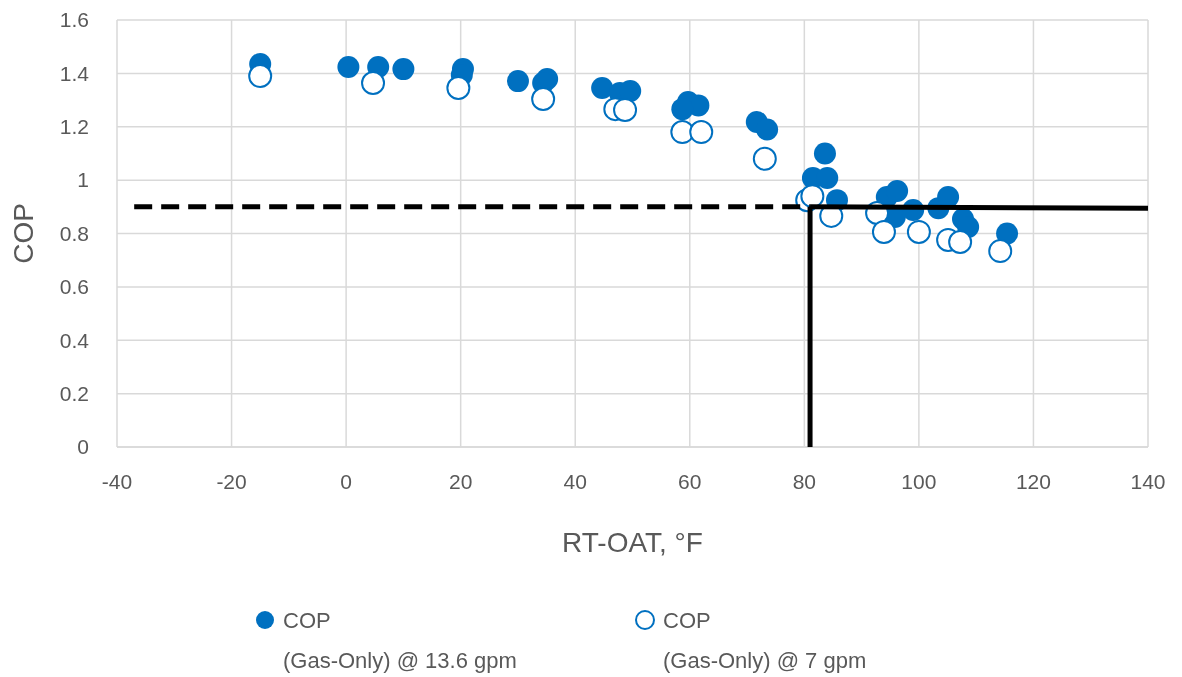 This screenshot has height=677, width=1182. Describe the element at coordinates (400, 640) in the screenshot. I see `legend-label: COP (Gas-Only) @ 13.6 gpm` at that location.